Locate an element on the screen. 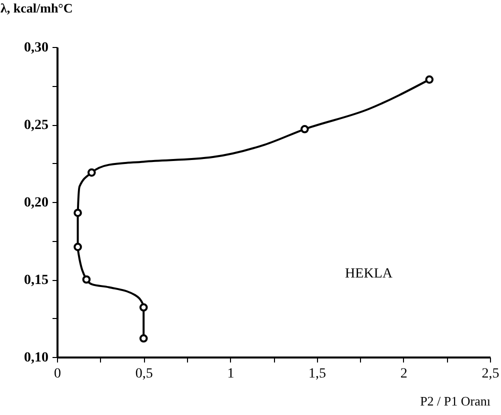  y-tick-label: 0,25 is located at coordinates (36, 125).